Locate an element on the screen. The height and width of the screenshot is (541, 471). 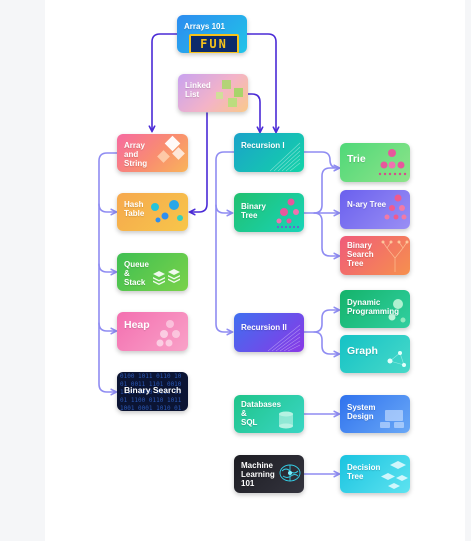
link-bus-queue is located at coordinates (107, 267).